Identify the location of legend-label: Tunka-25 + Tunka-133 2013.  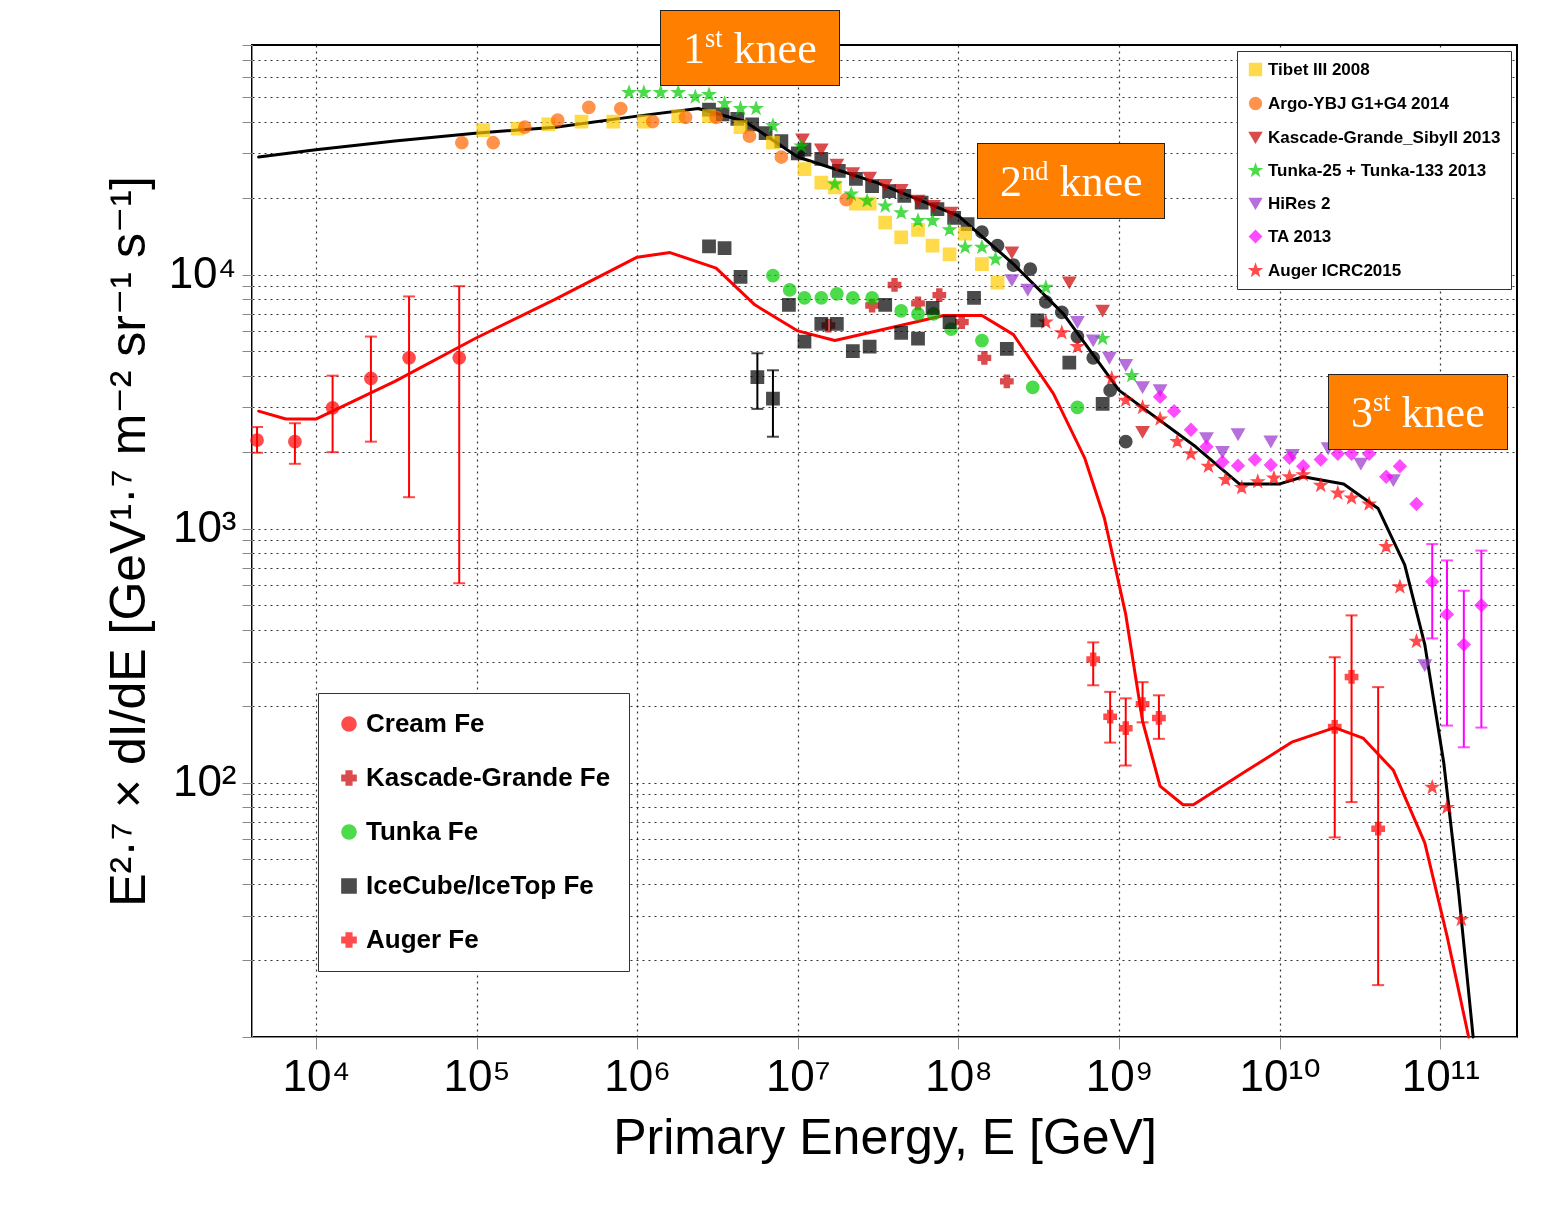
(1377, 170).